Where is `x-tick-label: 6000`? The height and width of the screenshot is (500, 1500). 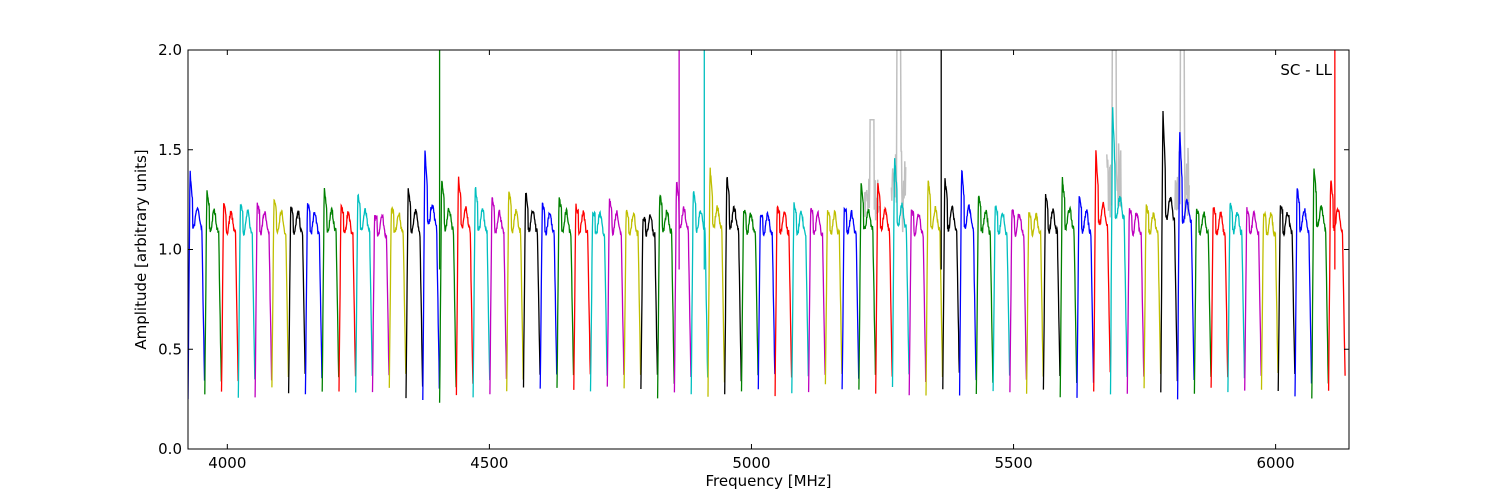
x-tick-label: 6000 is located at coordinates (1276, 463).